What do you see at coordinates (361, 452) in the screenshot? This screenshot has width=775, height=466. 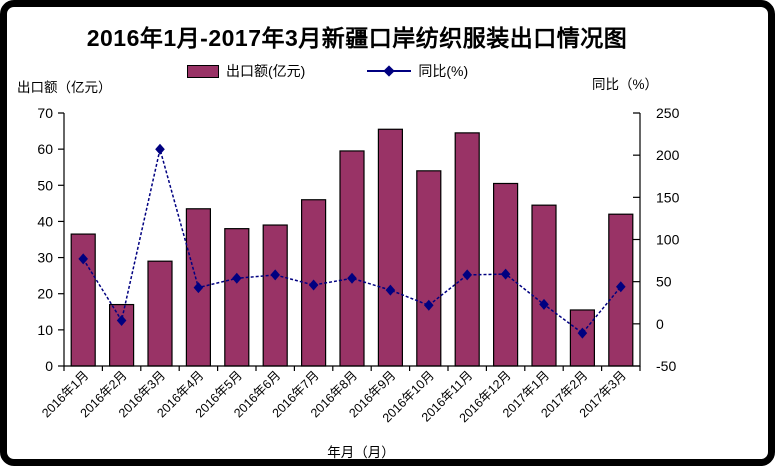 I see `x-axis-title: 年月（月）` at bounding box center [361, 452].